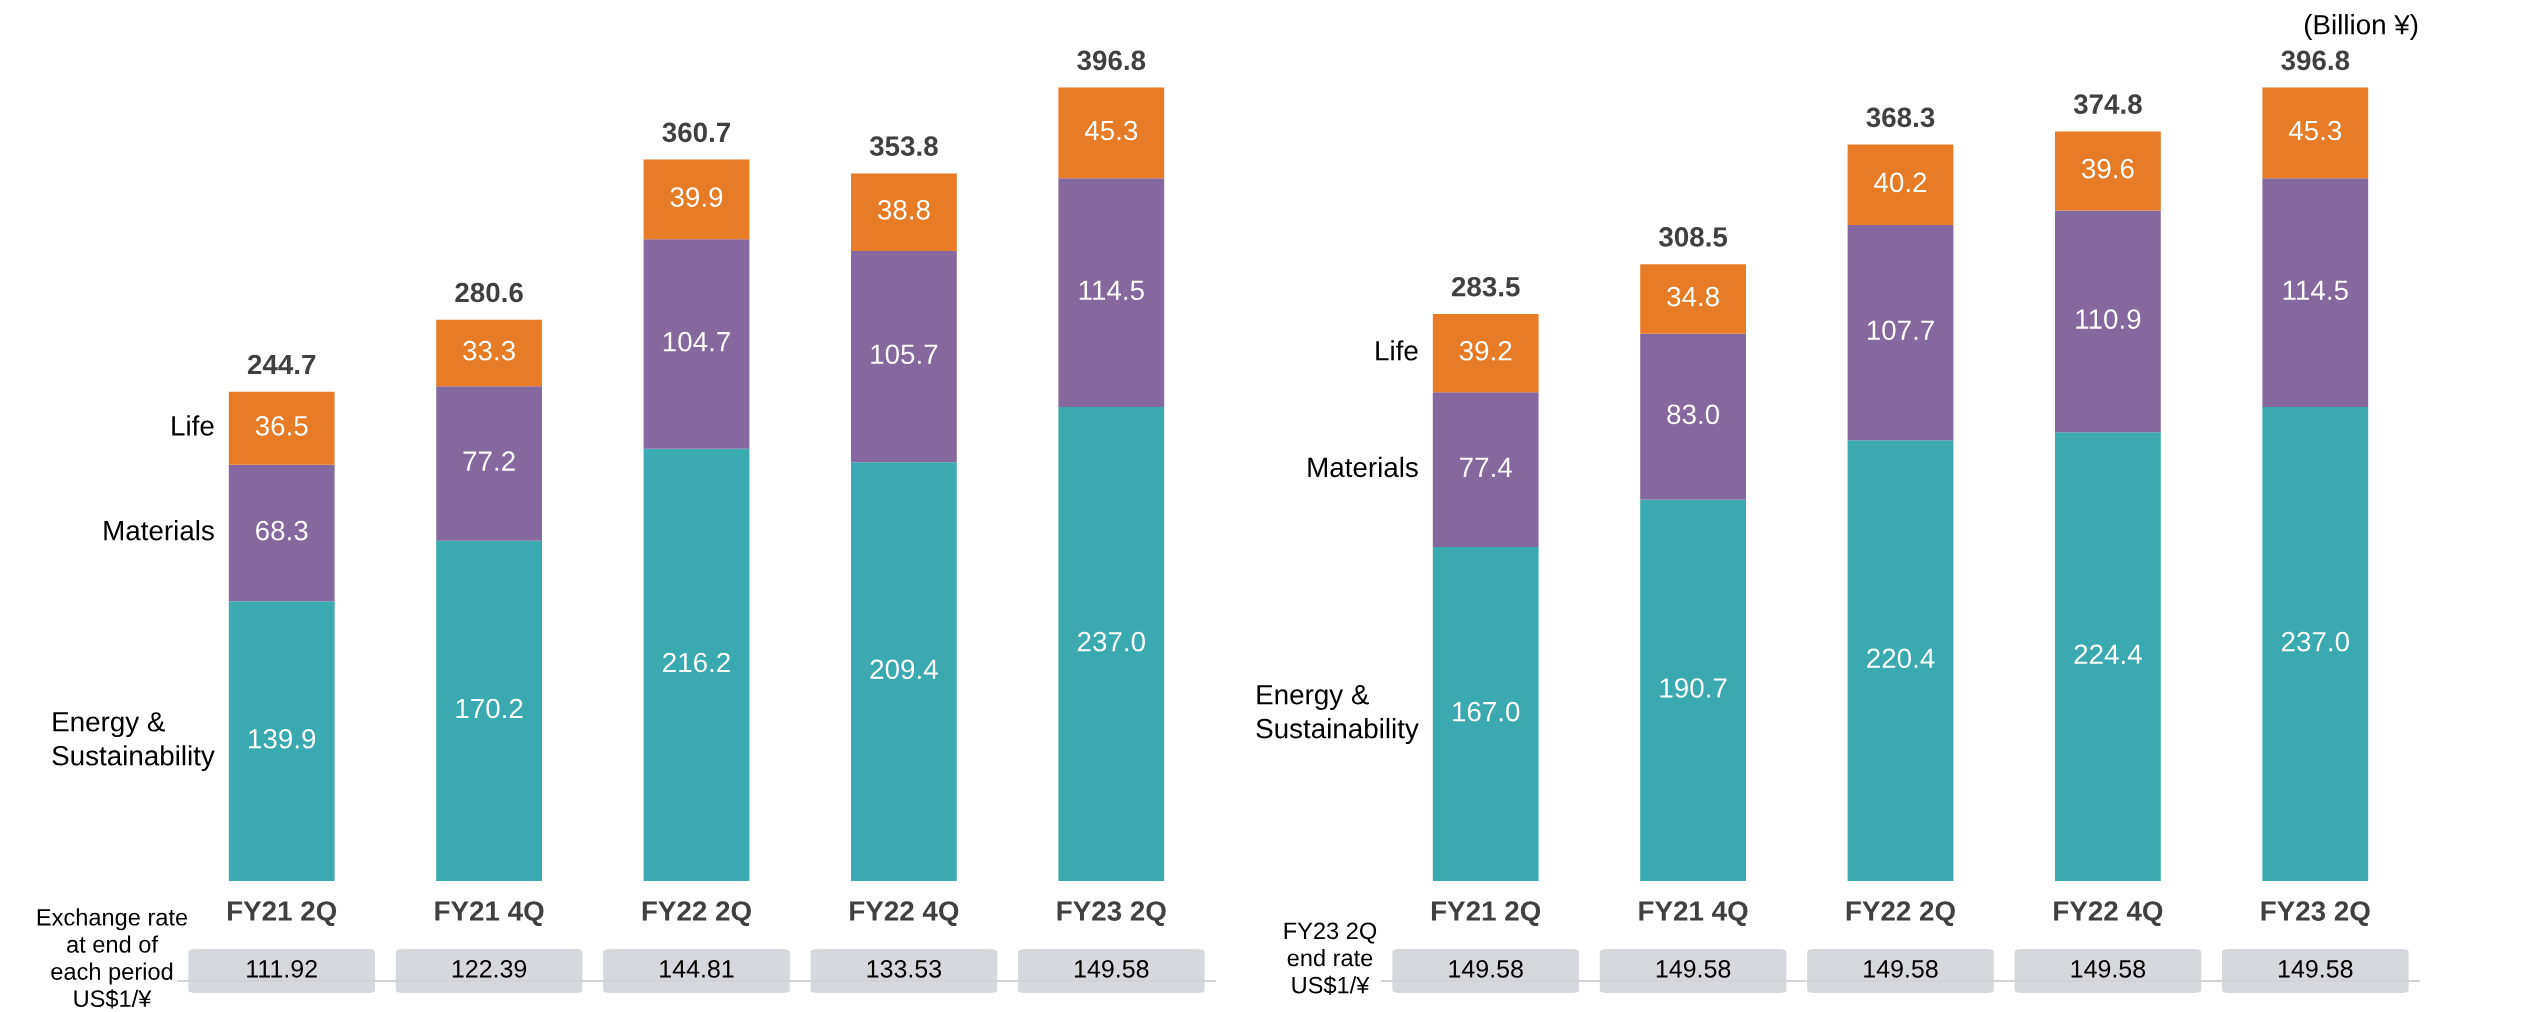  Describe the element at coordinates (696, 197) in the screenshot. I see `data-label: 39.9` at that location.